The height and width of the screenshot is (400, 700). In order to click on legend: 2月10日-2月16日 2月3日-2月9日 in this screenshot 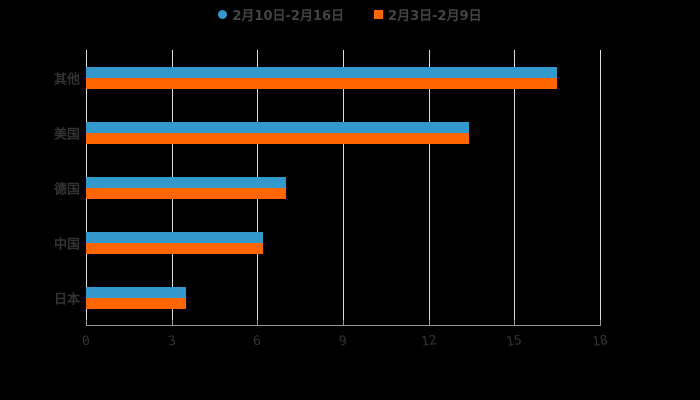, I will do `click(350, 14)`.